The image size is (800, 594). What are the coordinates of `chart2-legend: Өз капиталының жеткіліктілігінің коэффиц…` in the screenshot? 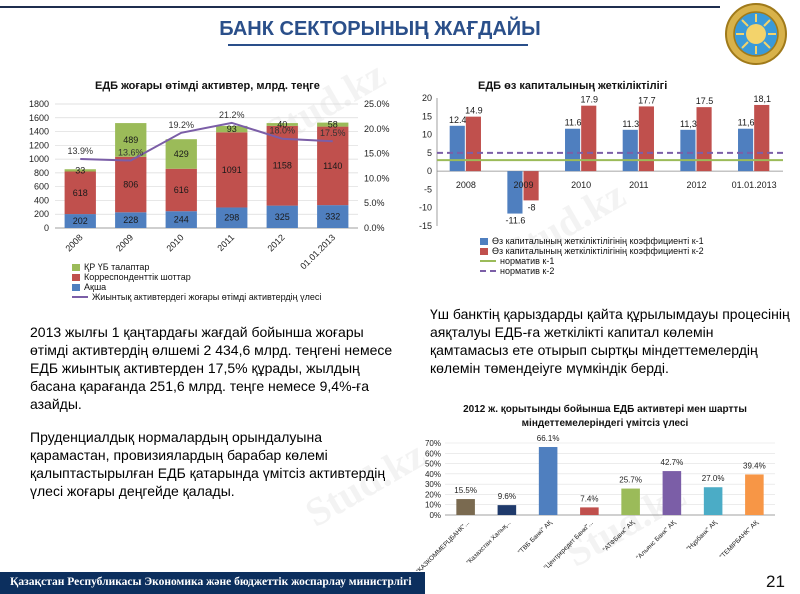 It's located at (592, 256).